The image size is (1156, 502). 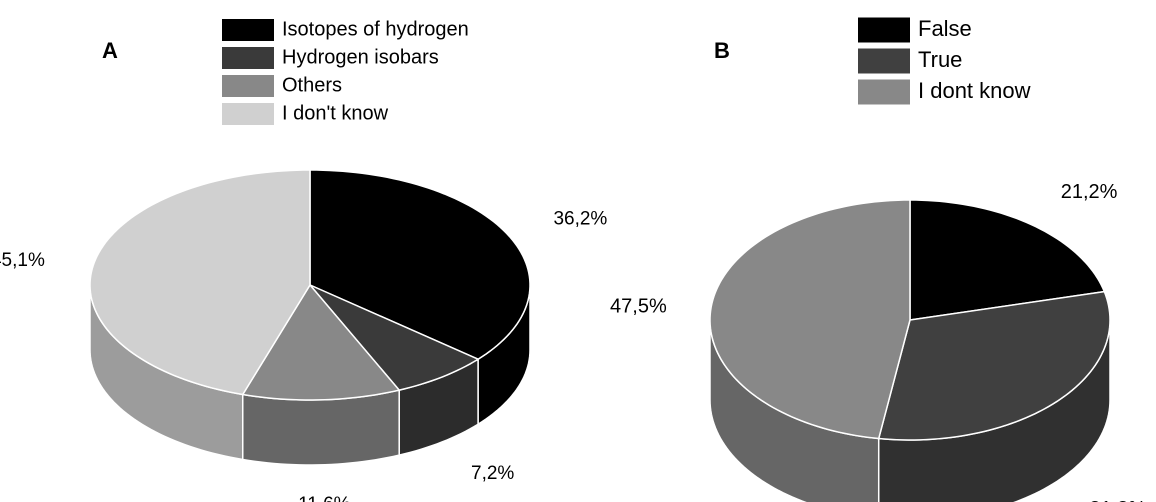 What do you see at coordinates (974, 90) in the screenshot?
I see `legend-label: I dont know` at bounding box center [974, 90].